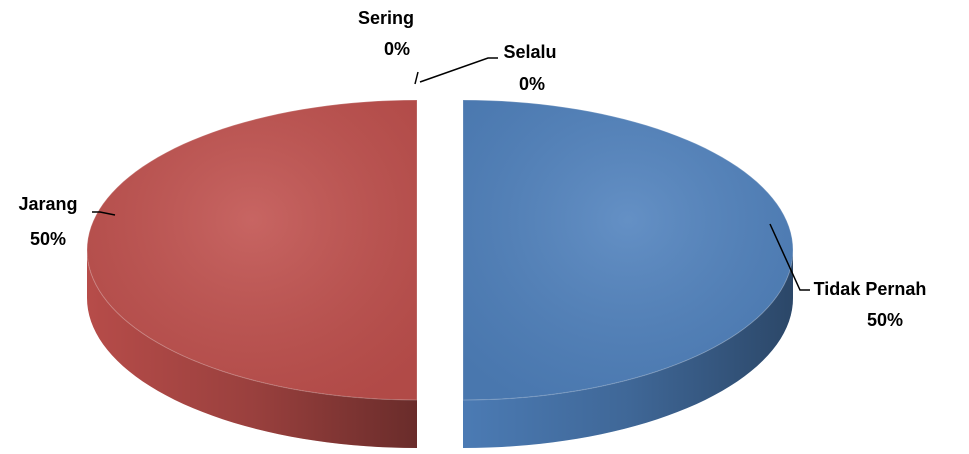 The height and width of the screenshot is (454, 969). I want to click on data-label-name: Selalu, so click(529, 52).